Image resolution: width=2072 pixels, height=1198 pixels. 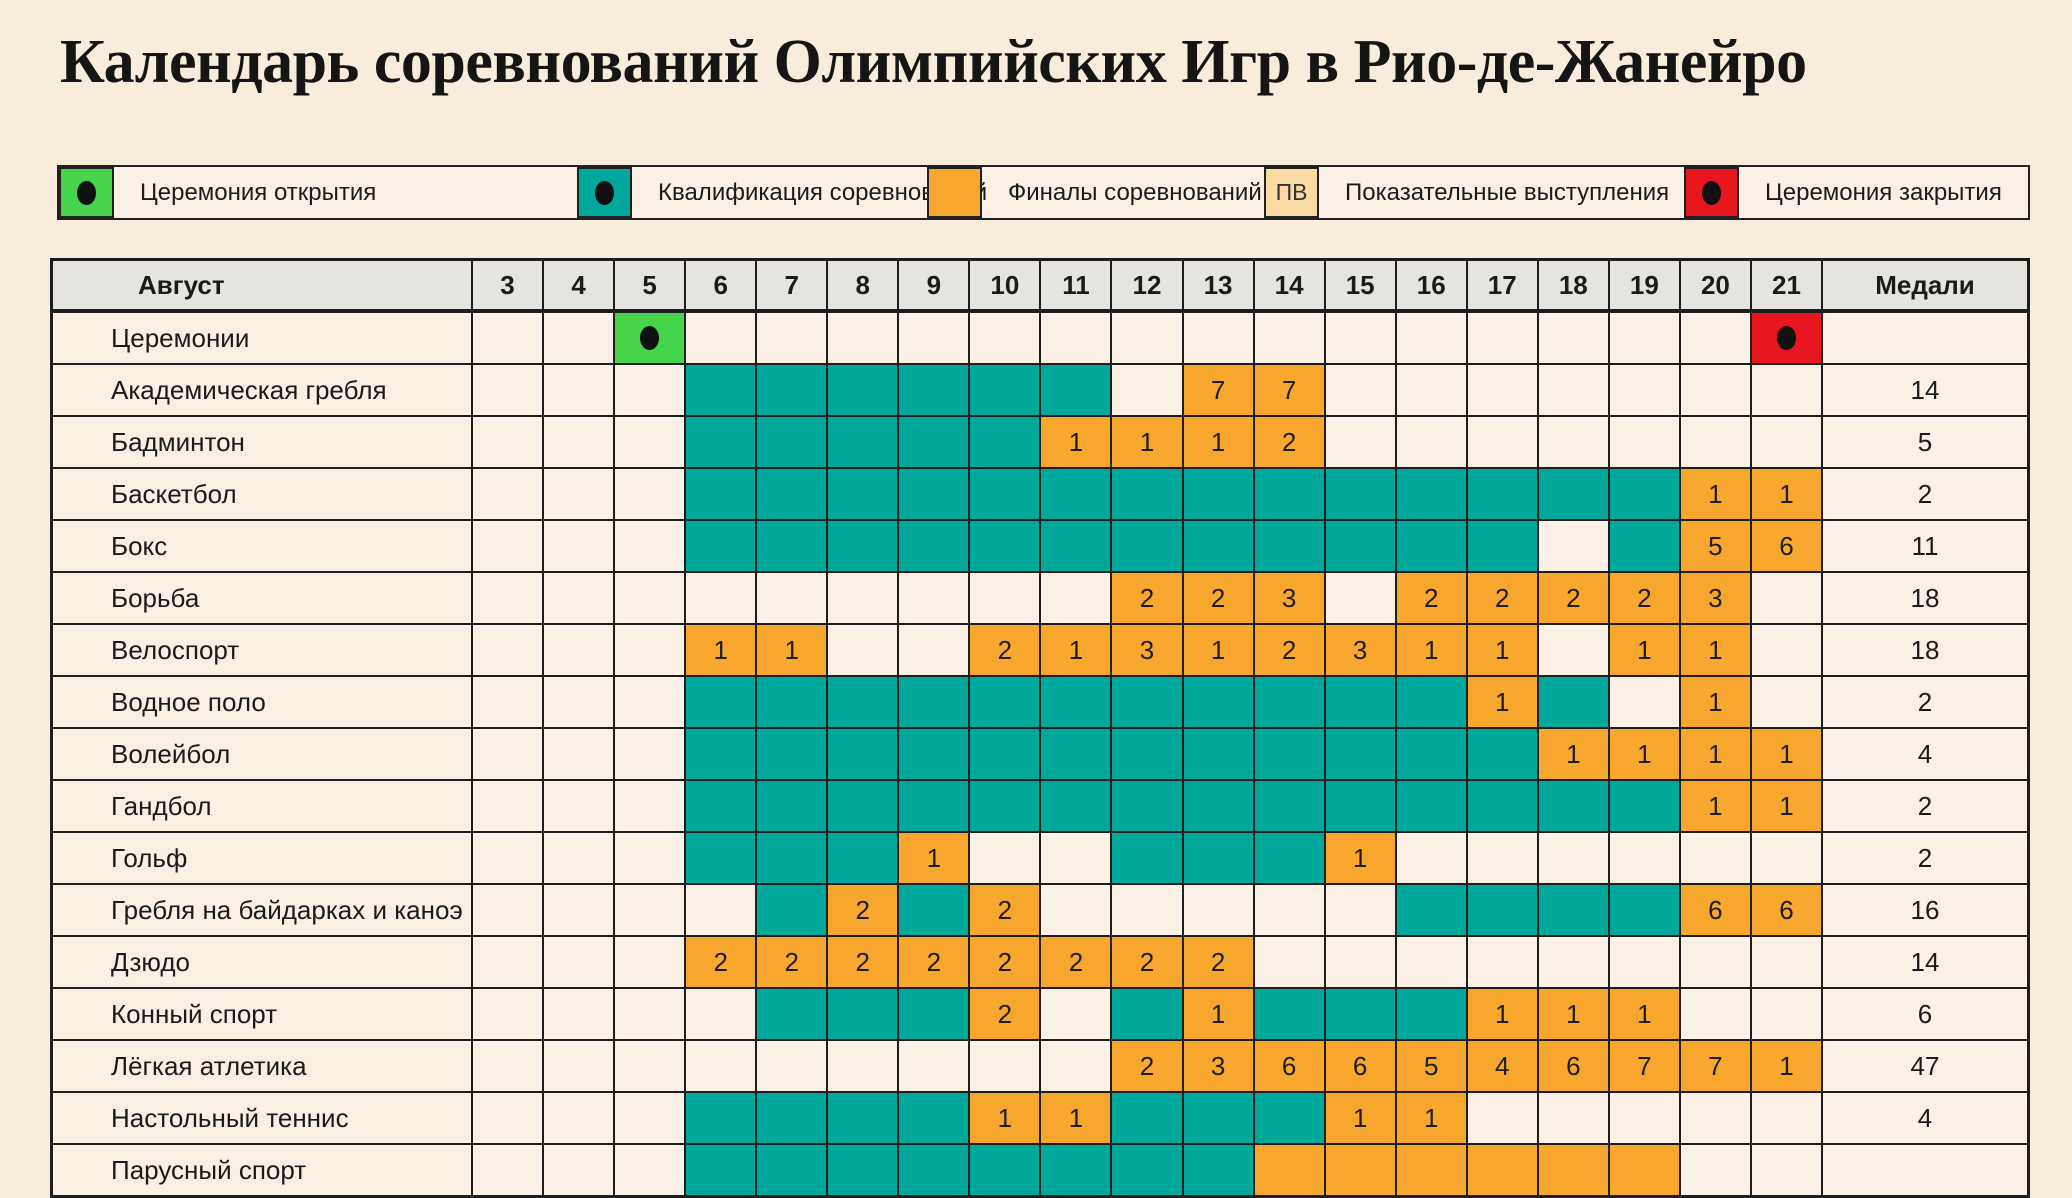 What do you see at coordinates (1715, 286) in the screenshot?
I see `day-header: 20` at bounding box center [1715, 286].